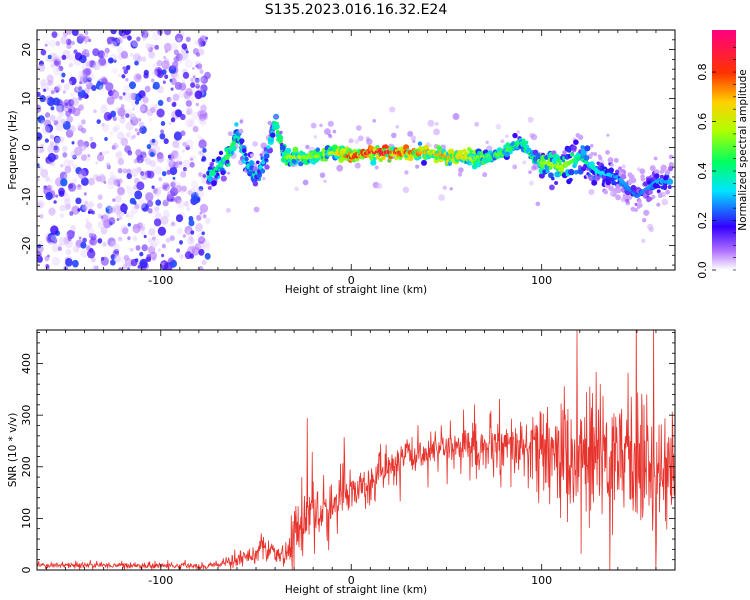 Image resolution: width=750 pixels, height=600 pixels. I want to click on colorbar-ticks: 0.0 0.2 0.4 0.6 0.8, so click(716, 163).